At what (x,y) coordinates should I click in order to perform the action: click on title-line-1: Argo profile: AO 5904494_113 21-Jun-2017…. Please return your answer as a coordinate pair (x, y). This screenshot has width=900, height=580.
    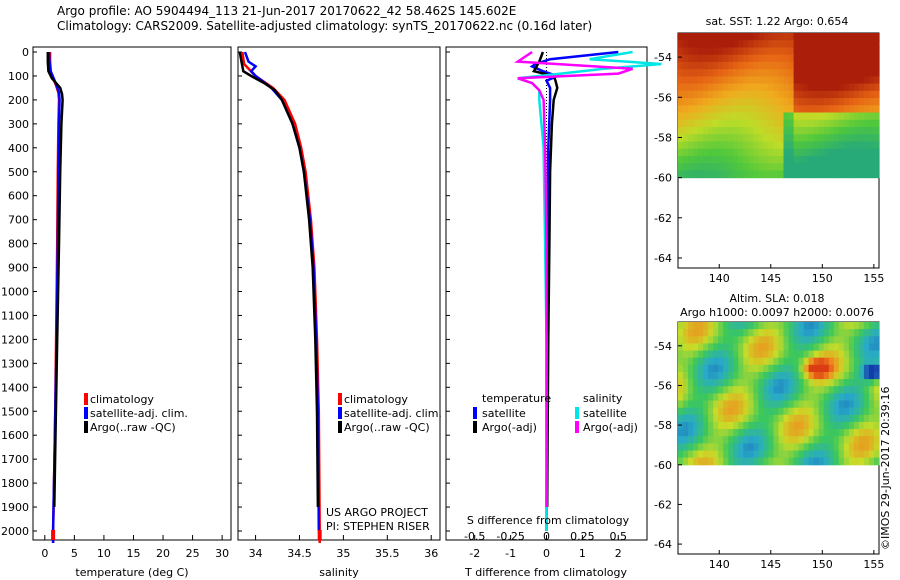
    Looking at the image, I should click on (287, 11).